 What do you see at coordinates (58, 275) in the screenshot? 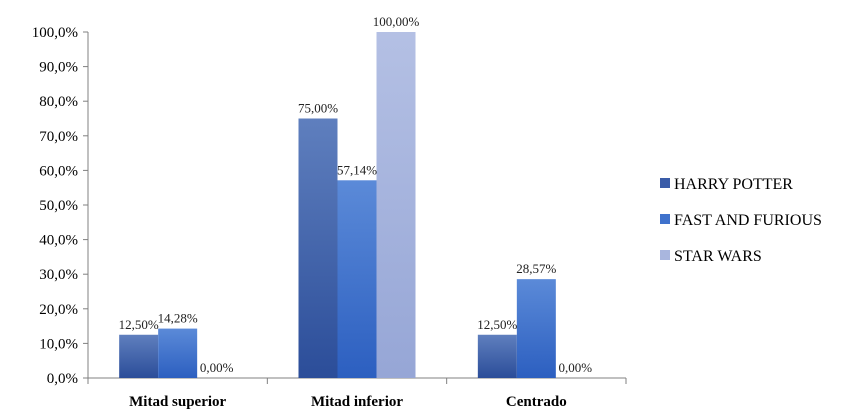
I see `y-tick-label: 30,0%` at bounding box center [58, 275].